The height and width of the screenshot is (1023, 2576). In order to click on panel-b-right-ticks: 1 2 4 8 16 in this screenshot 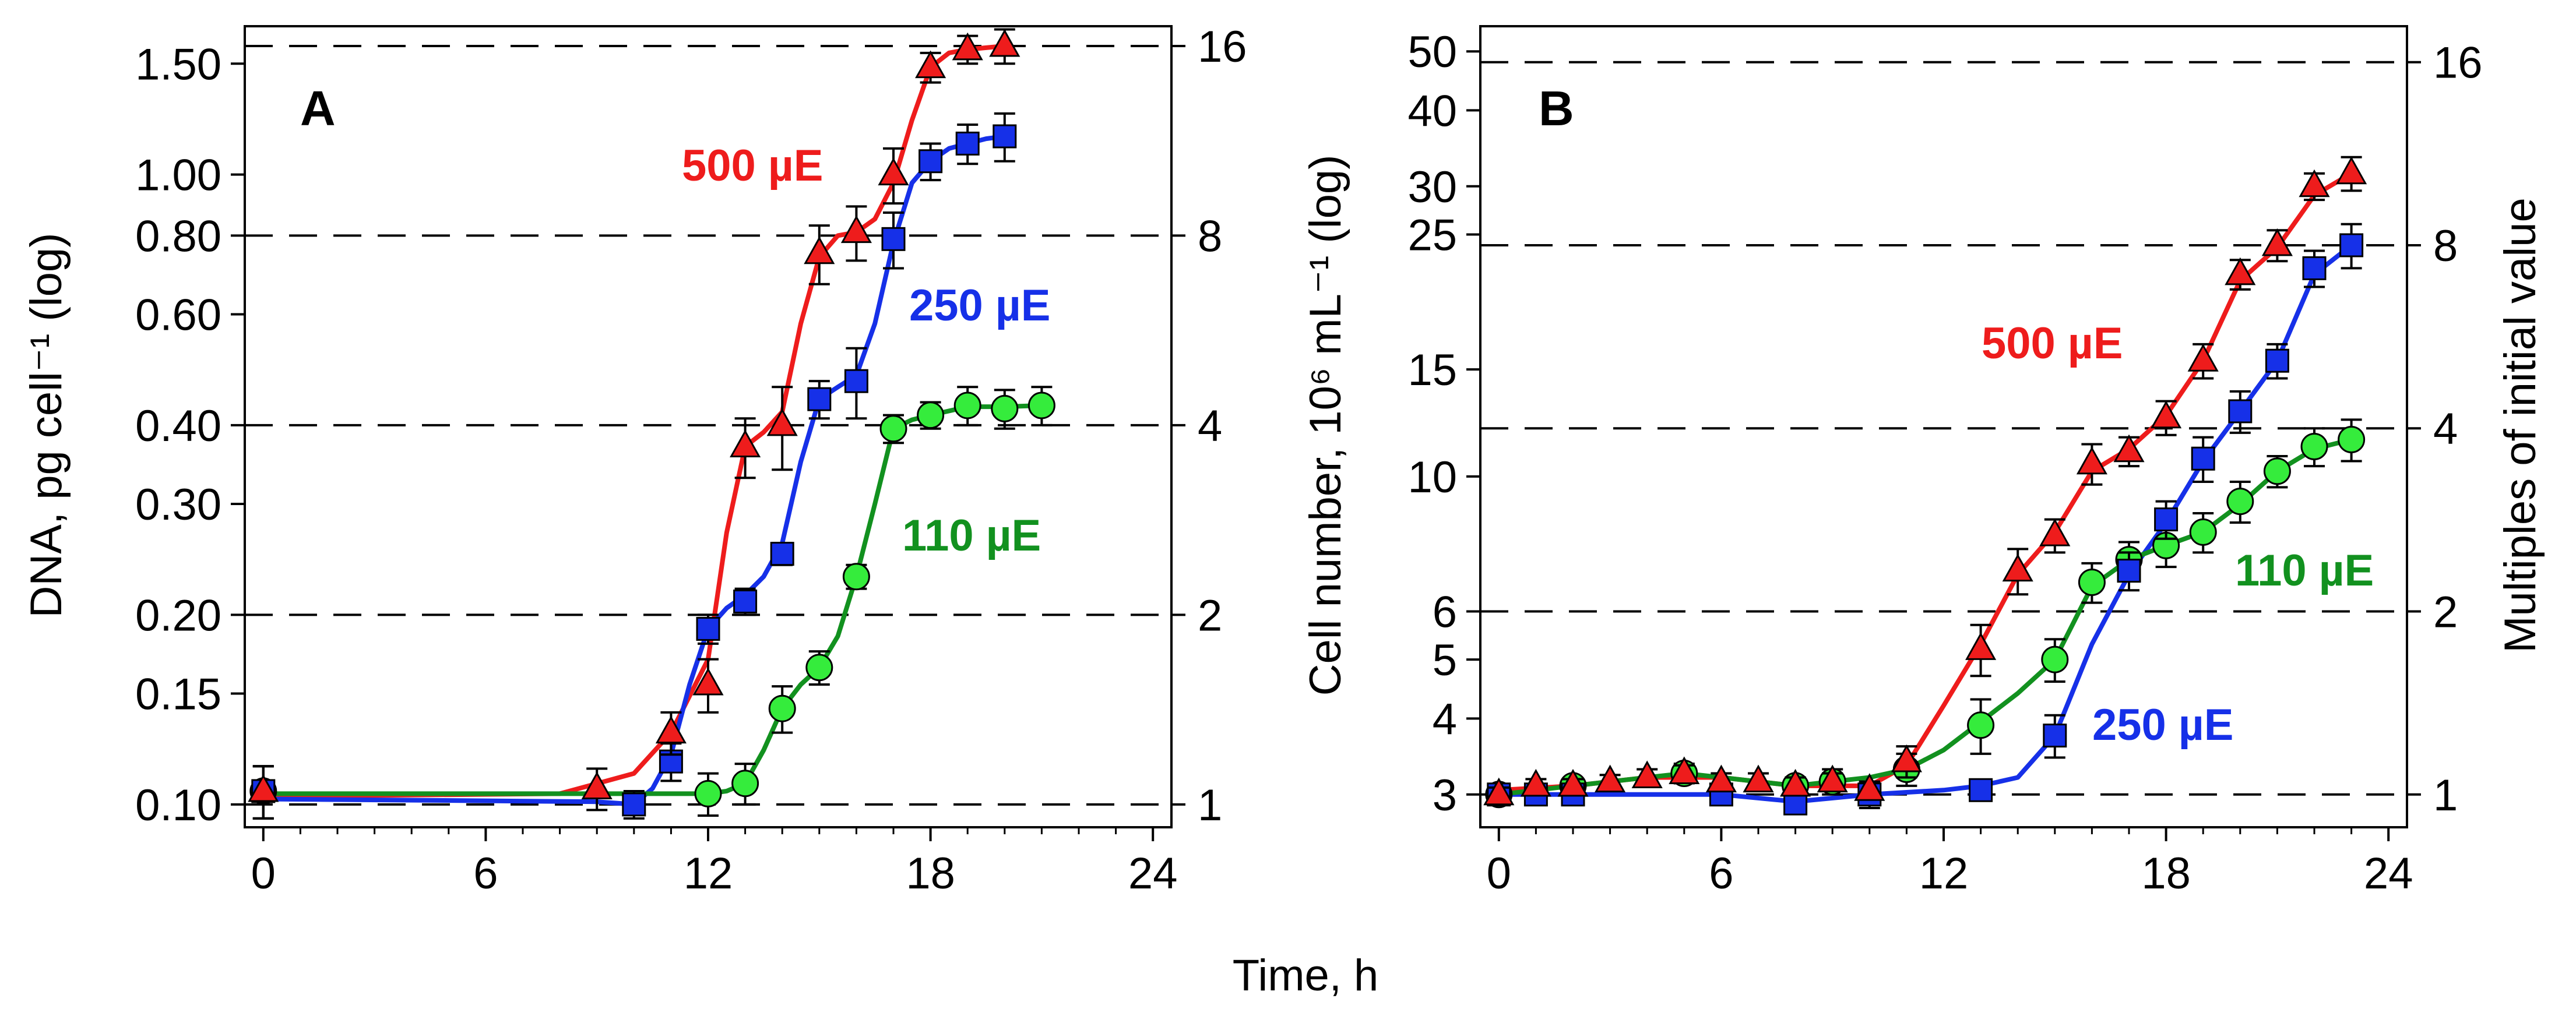, I will do `click(2445, 429)`.